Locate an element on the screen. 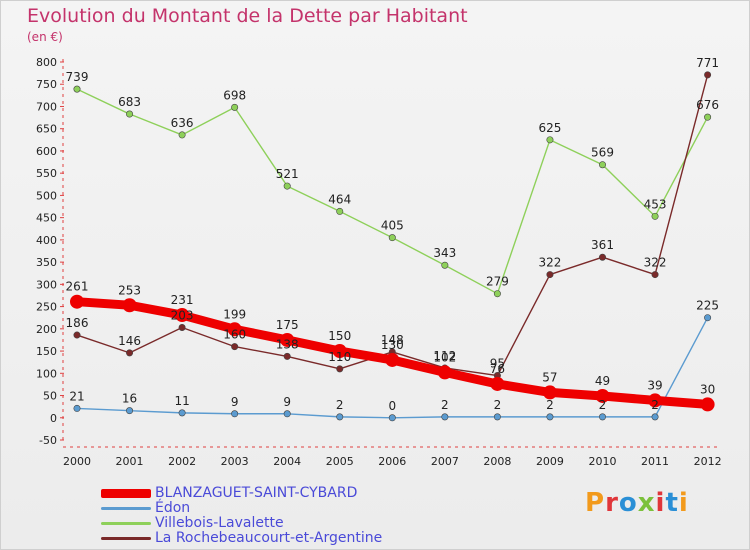 Image resolution: width=750 pixels, height=550 pixels. data-label: 21 is located at coordinates (76, 396).